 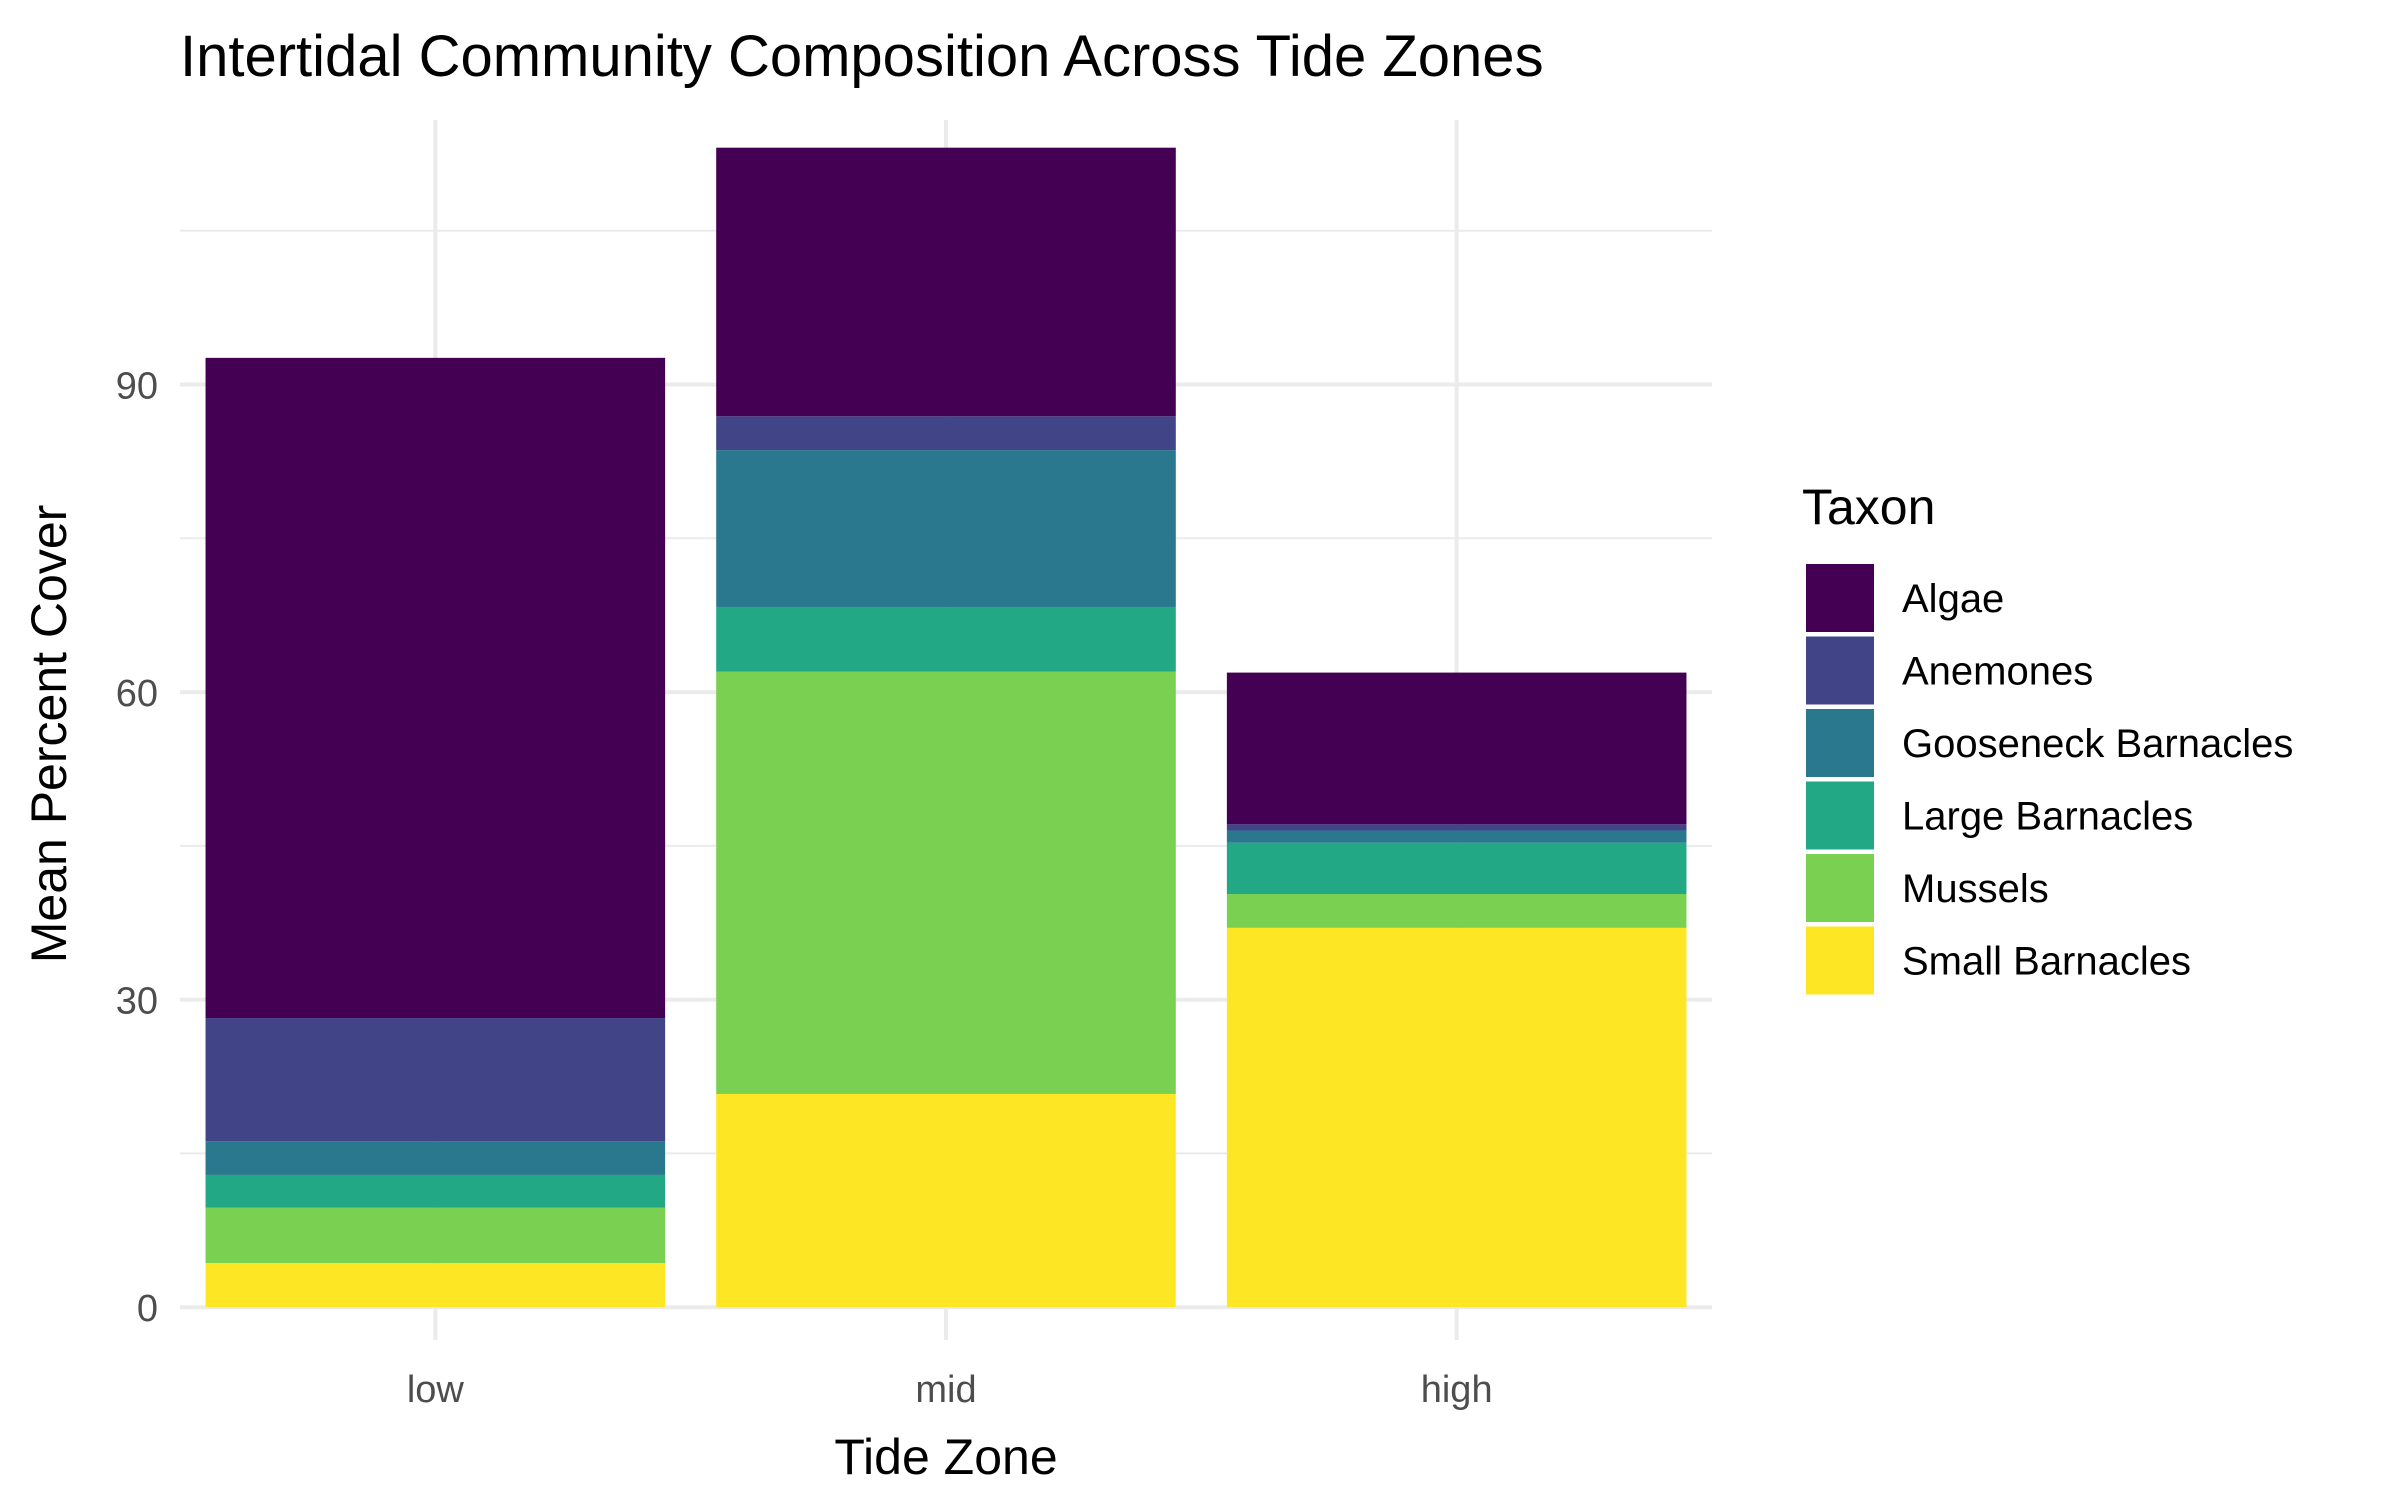 I want to click on legend-title: Taxon, so click(x=1868, y=507).